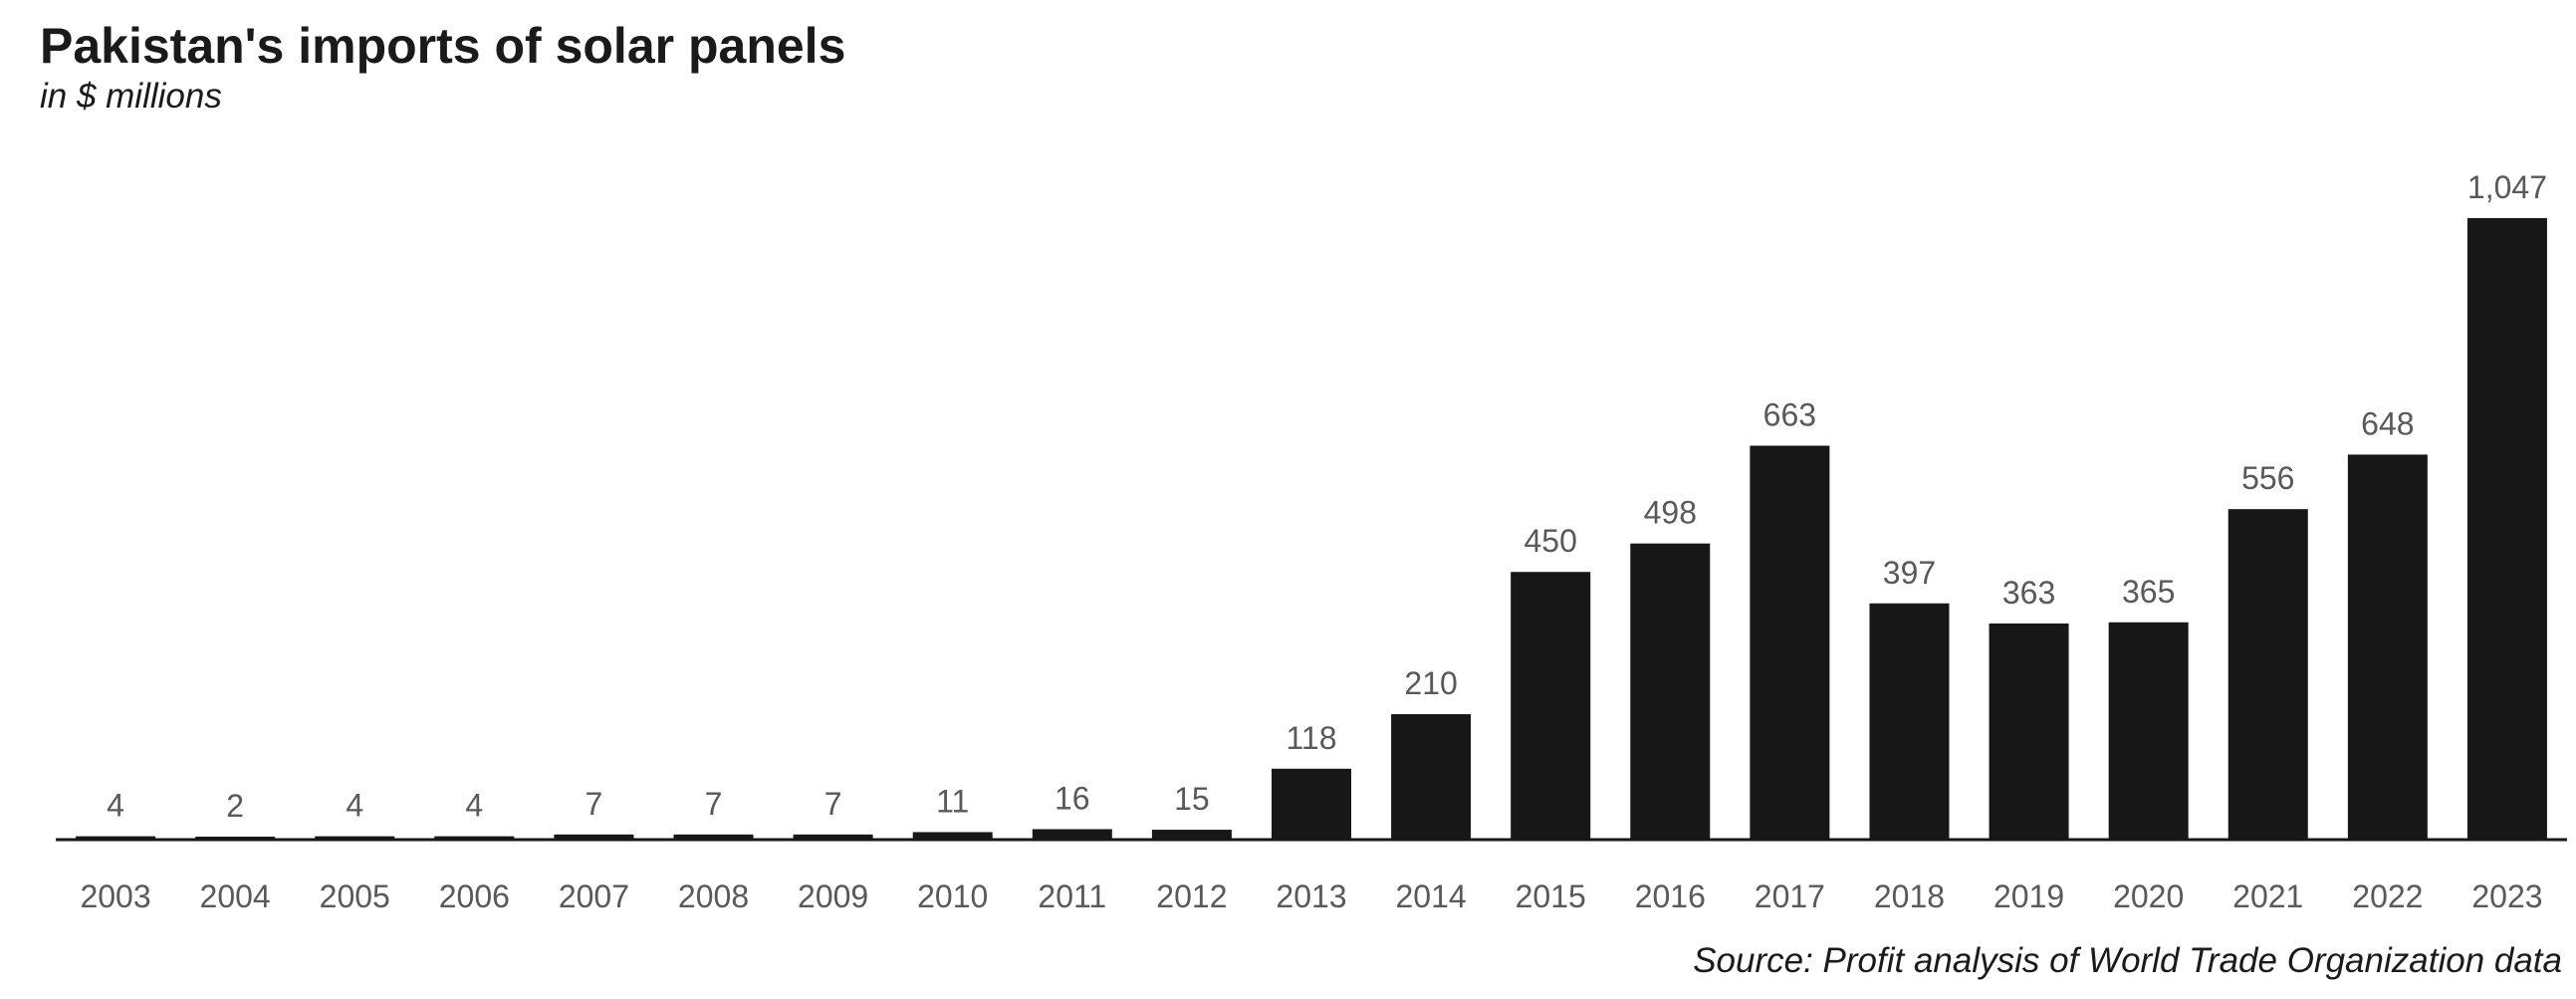 Image resolution: width=2576 pixels, height=999 pixels. I want to click on bar-2009, so click(833, 836).